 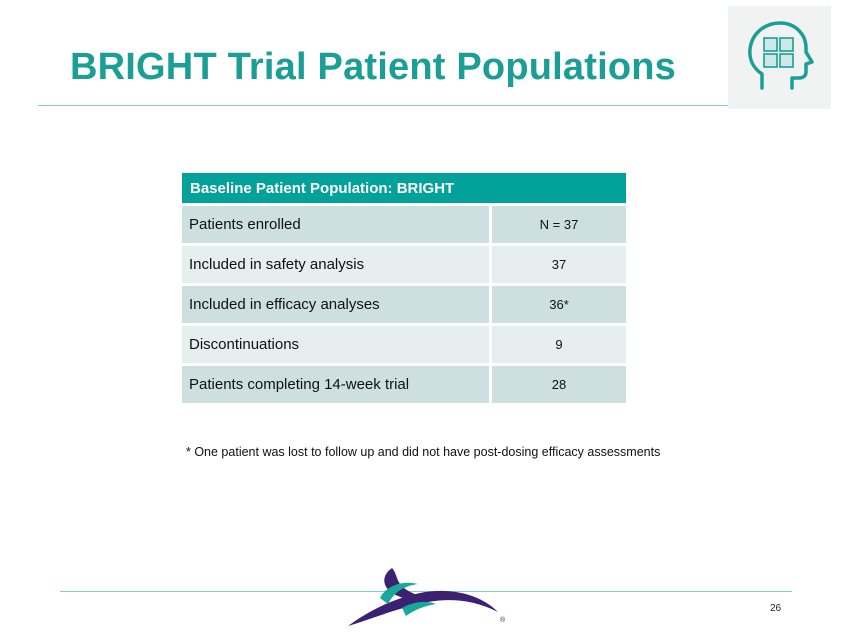 I want to click on icon-panel, so click(x=779, y=57).